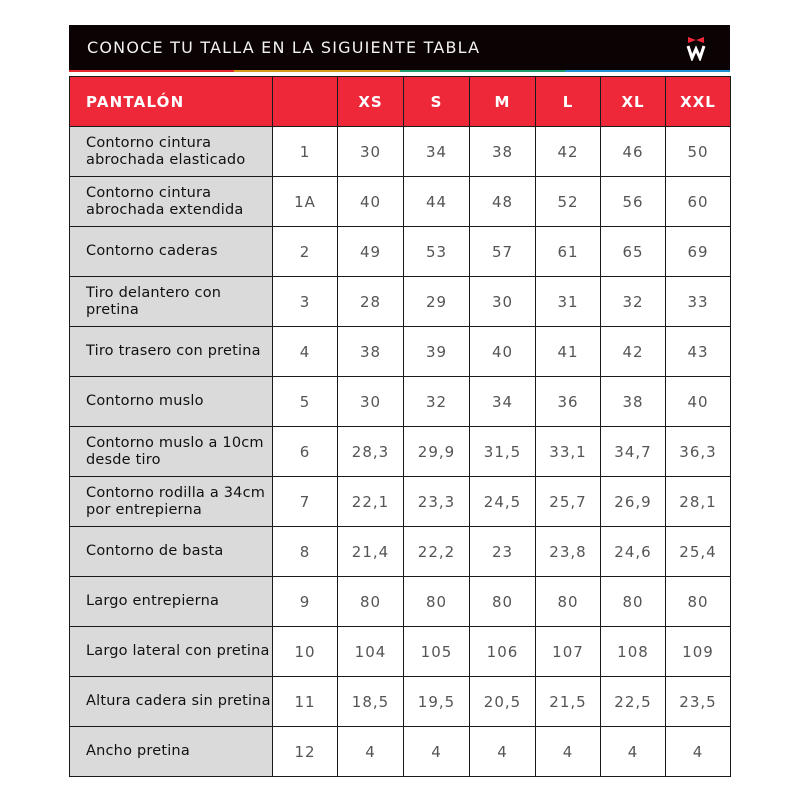 This screenshot has height=800, width=800. Describe the element at coordinates (305, 551) in the screenshot. I see `measure-number: 8` at that location.